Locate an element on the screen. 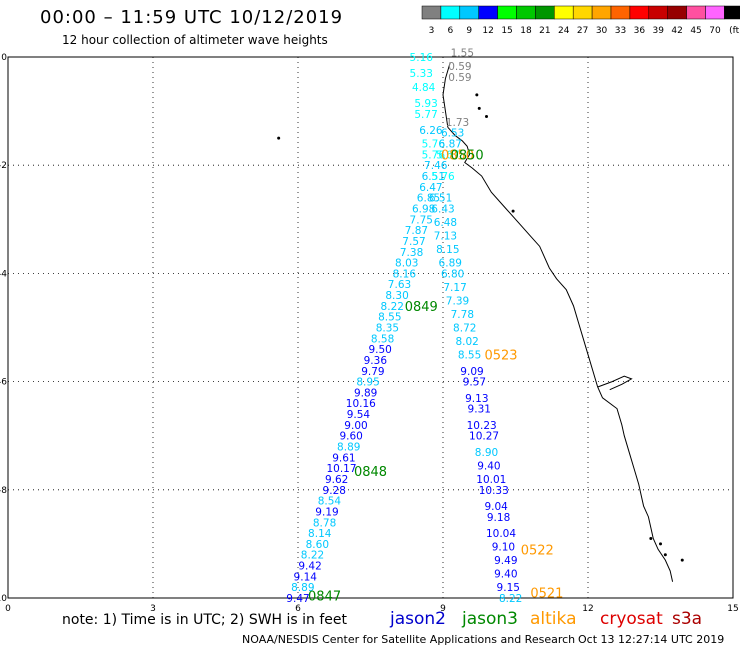 Image resolution: width=740 pixels, height=650 pixels. data-point-label: 5.93 is located at coordinates (425, 104).